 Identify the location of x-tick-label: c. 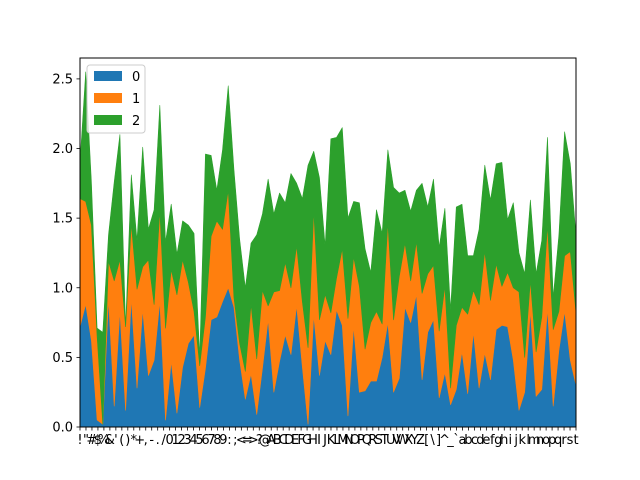
(474, 440).